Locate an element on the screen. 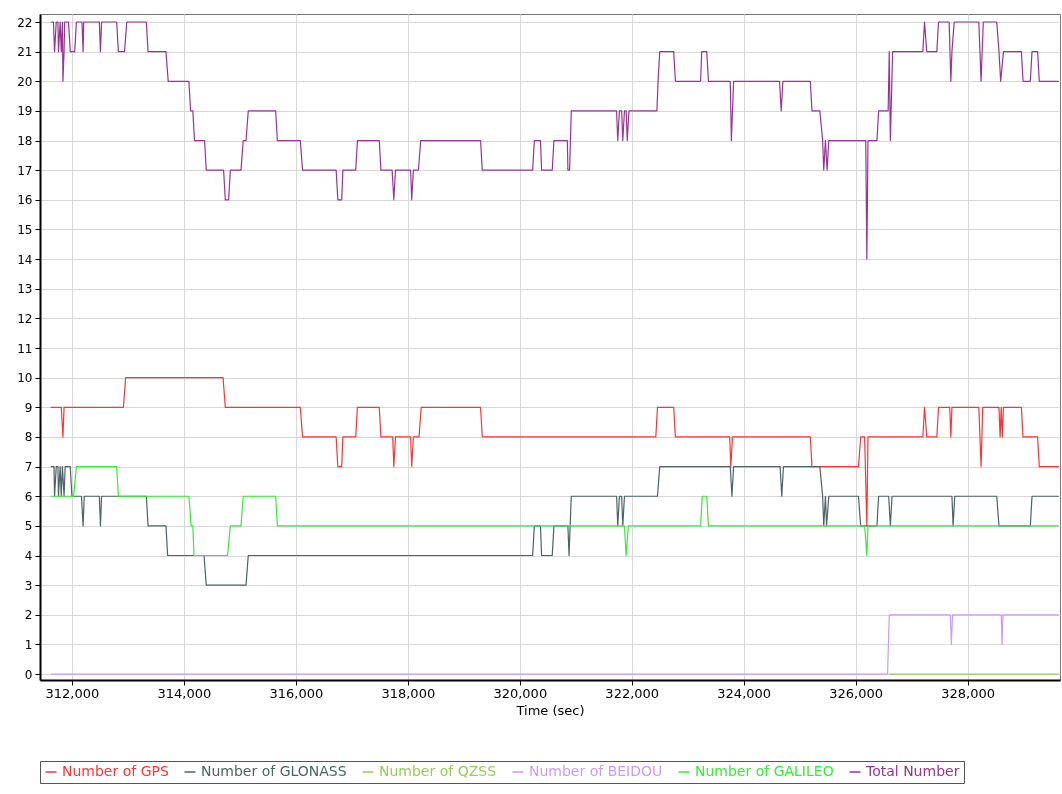 This screenshot has height=794, width=1062. legend-label: Number of BEIDOU is located at coordinates (596, 771).